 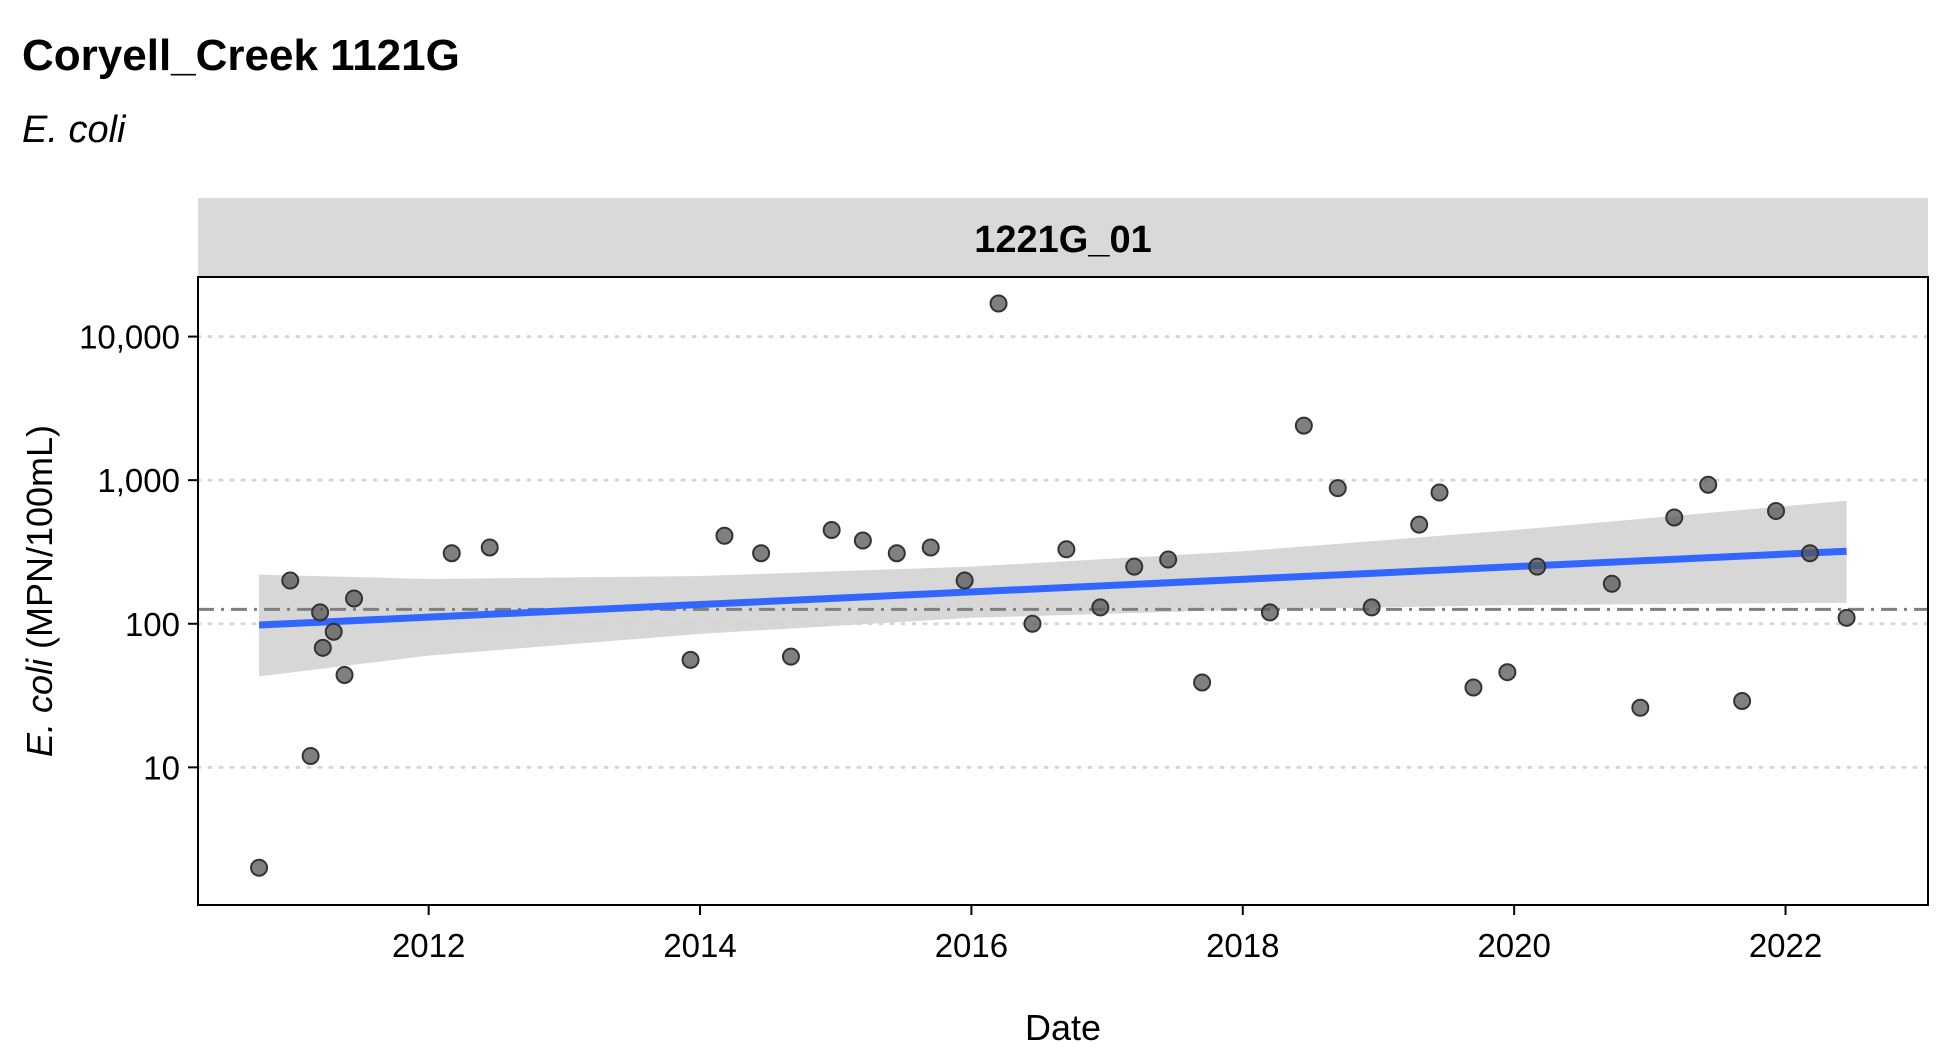 I want to click on x-axis: 2012 2014 2016 2018 2020 2022, so click(x=1107, y=934).